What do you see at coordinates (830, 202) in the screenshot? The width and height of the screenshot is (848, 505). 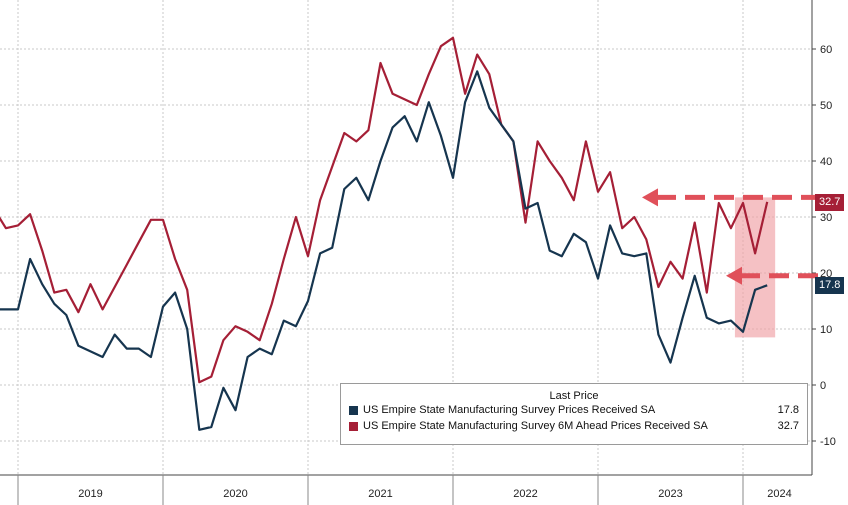 I see `last-value-tag-6m-ahead: 32.7` at bounding box center [830, 202].